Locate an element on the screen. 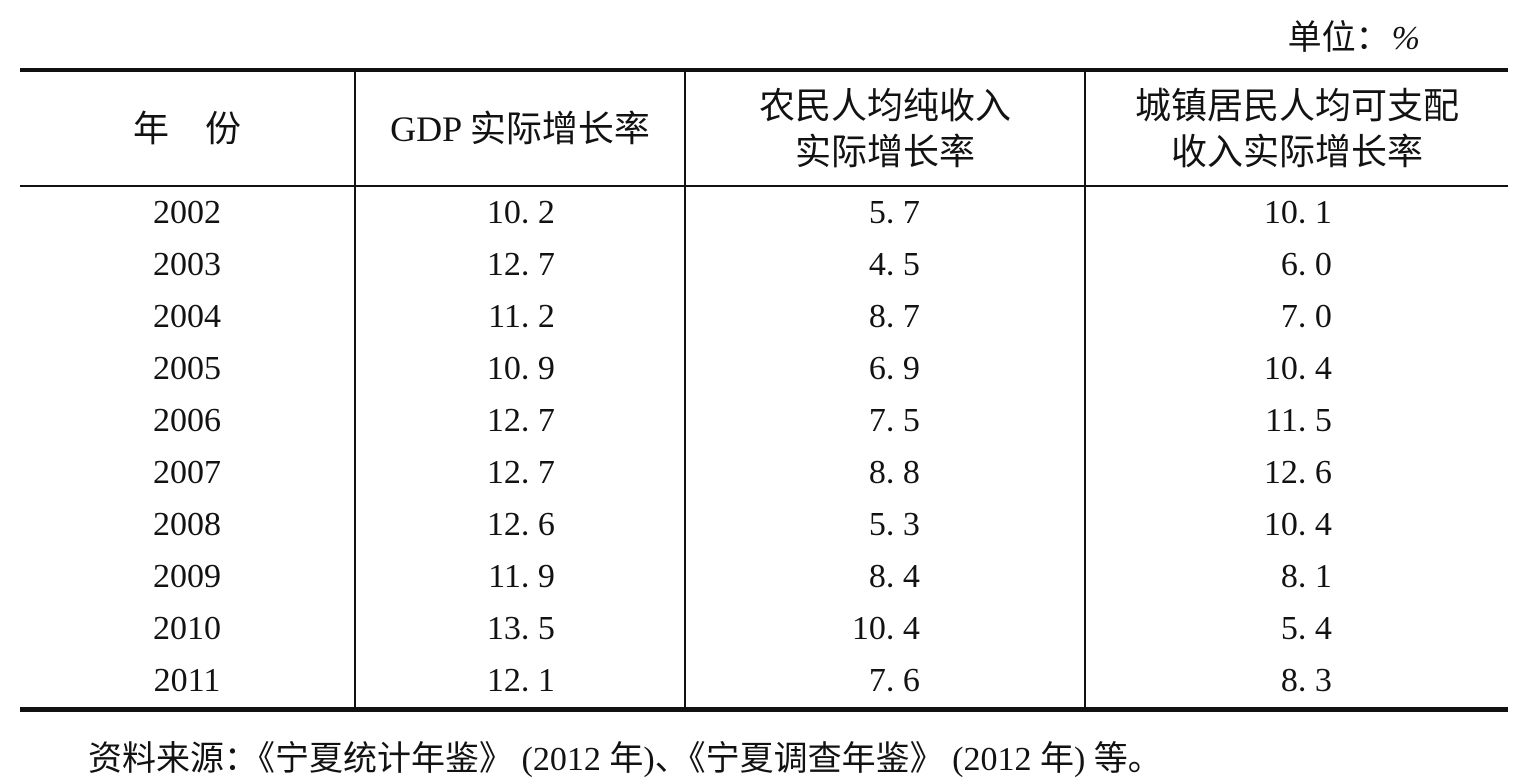 This screenshot has width=1525, height=780. cell-value: 6. 0 is located at coordinates (1306, 264).